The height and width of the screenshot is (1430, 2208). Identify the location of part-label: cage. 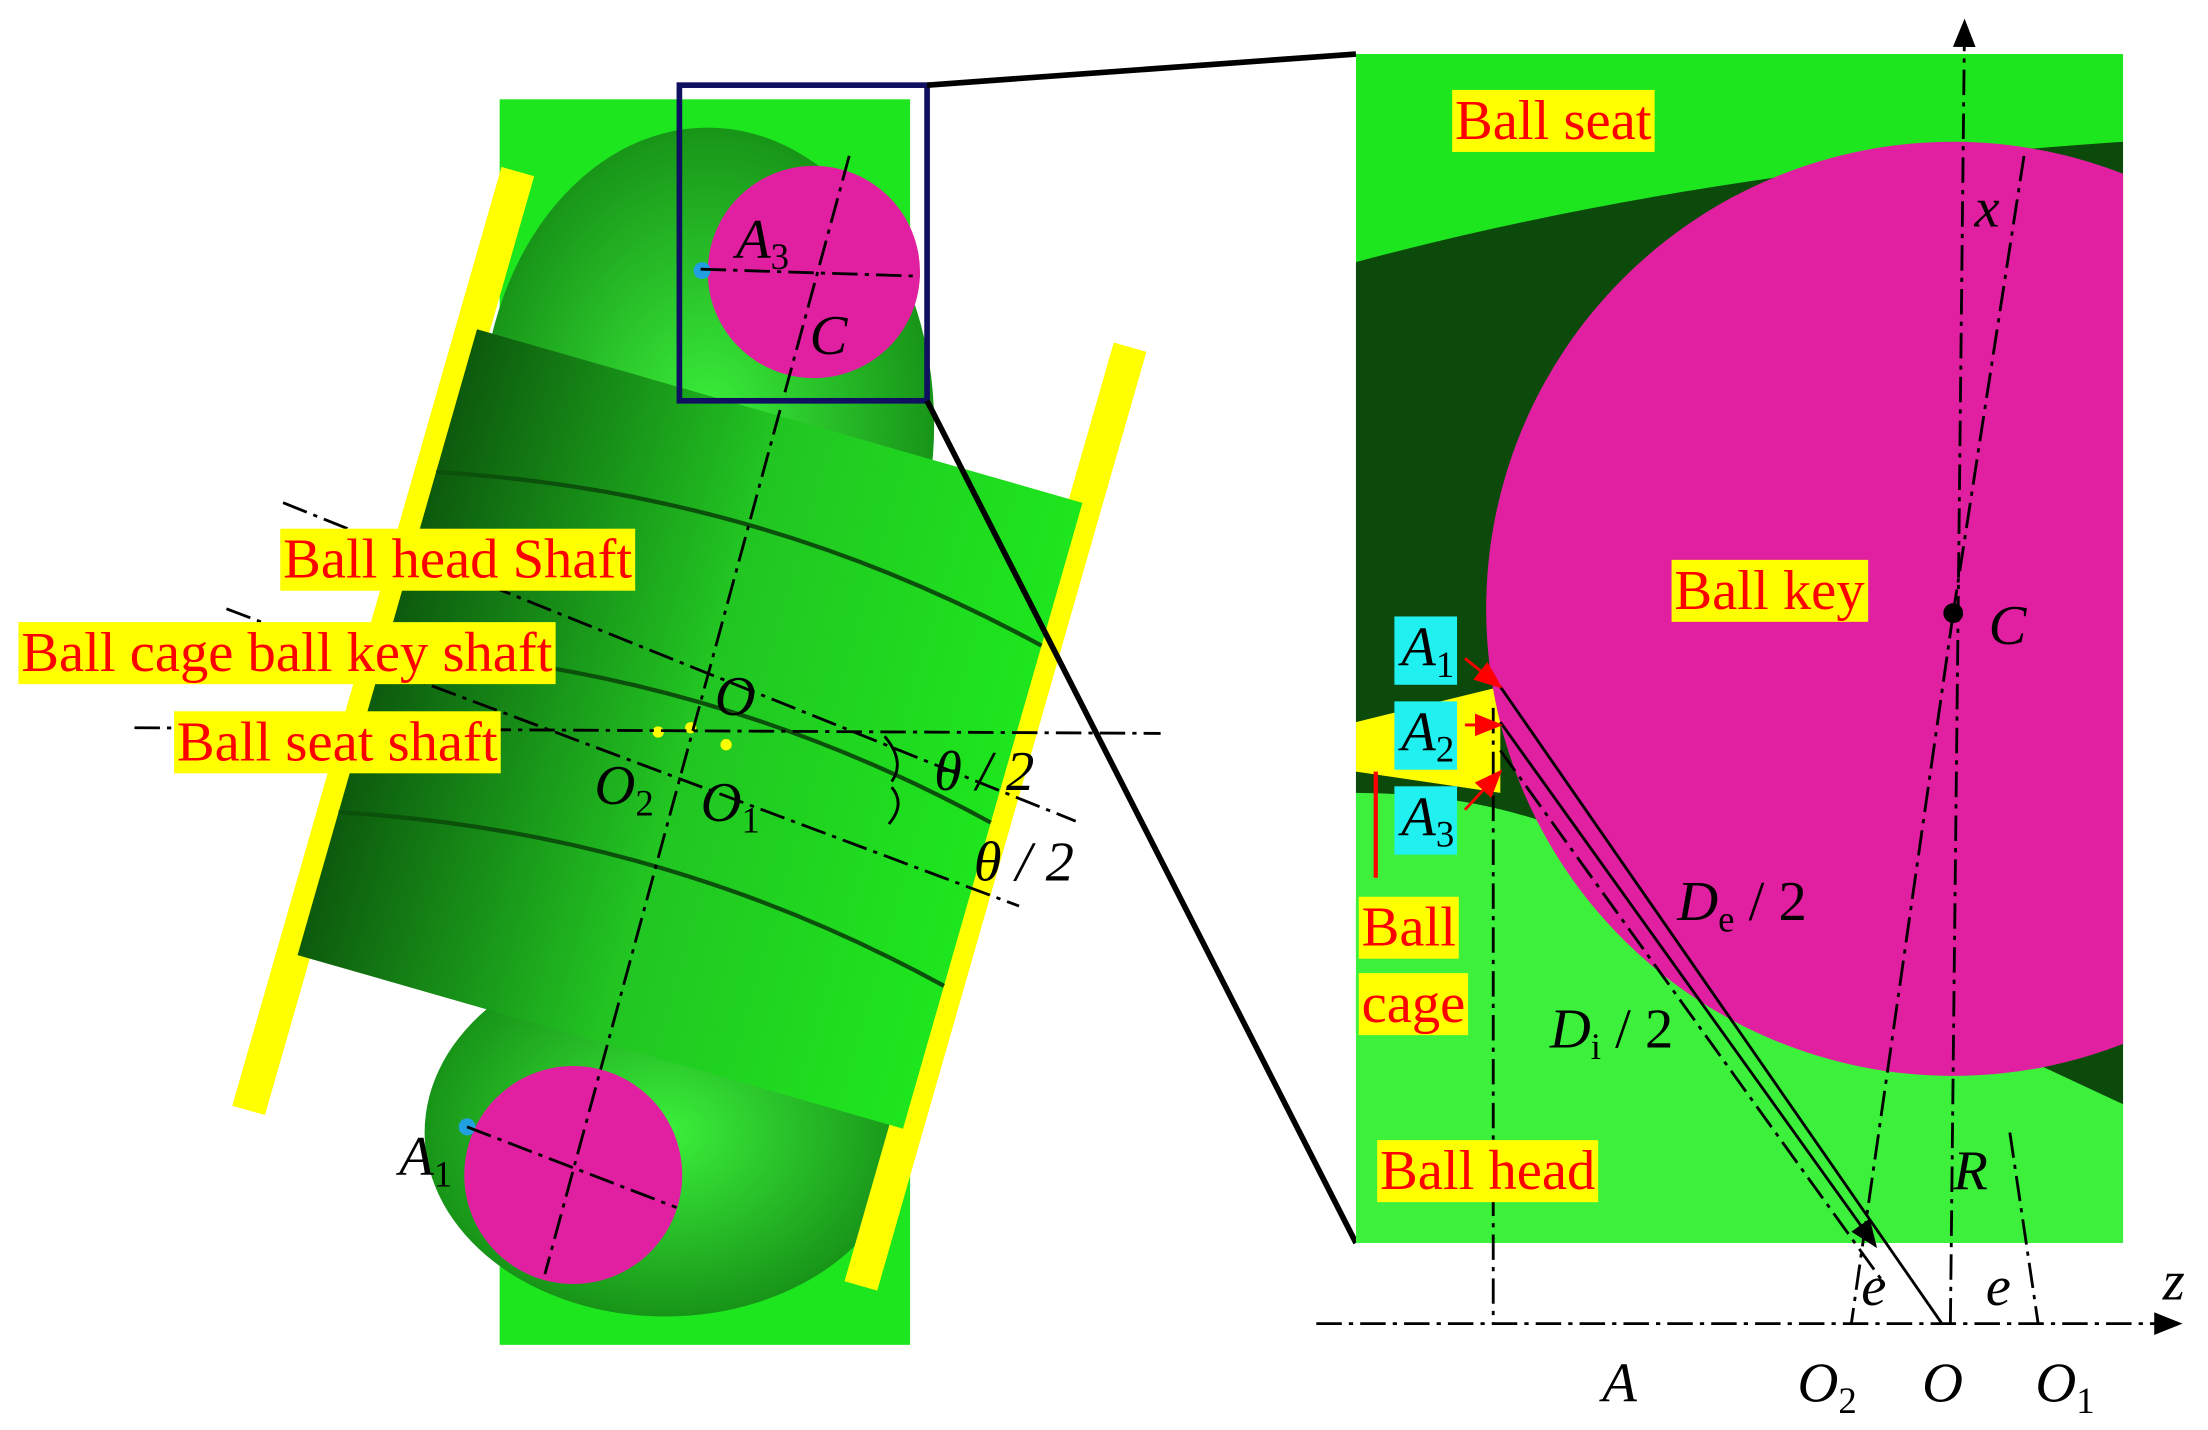
(1414, 1004).